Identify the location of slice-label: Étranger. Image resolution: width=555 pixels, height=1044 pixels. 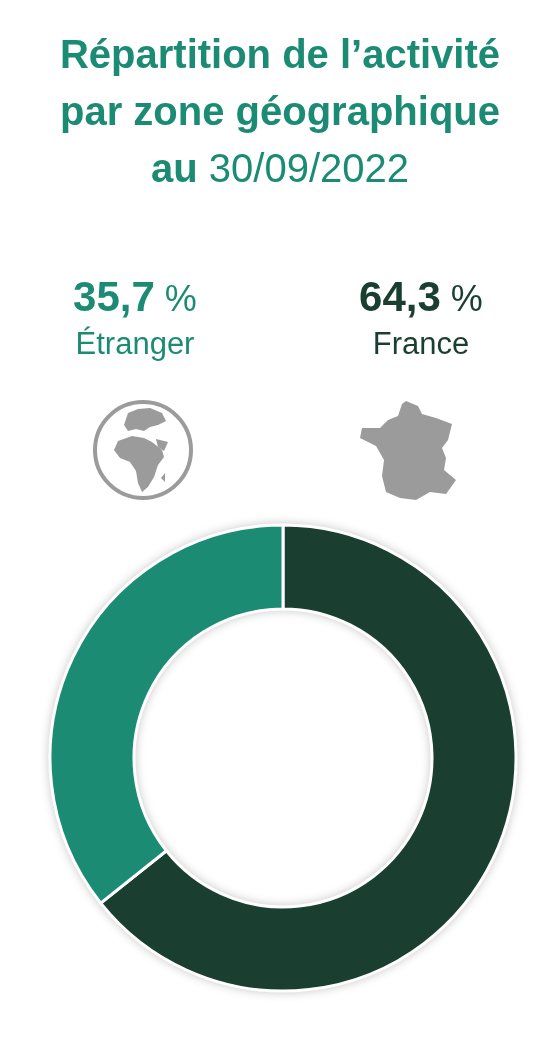
(135, 344).